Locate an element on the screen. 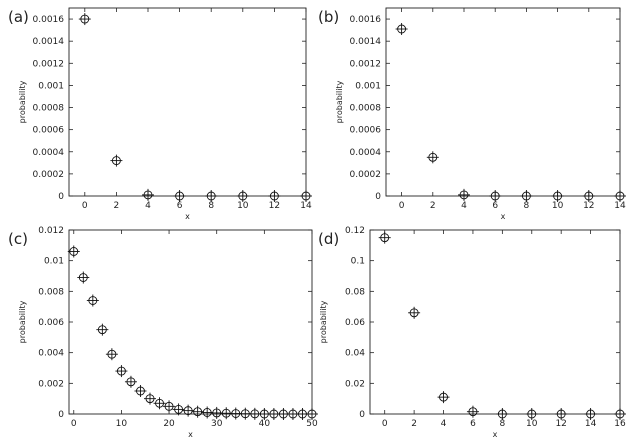 Image resolution: width=627 pixels, height=448 pixels. y-tick-label: 0.004 is located at coordinates (51, 354).